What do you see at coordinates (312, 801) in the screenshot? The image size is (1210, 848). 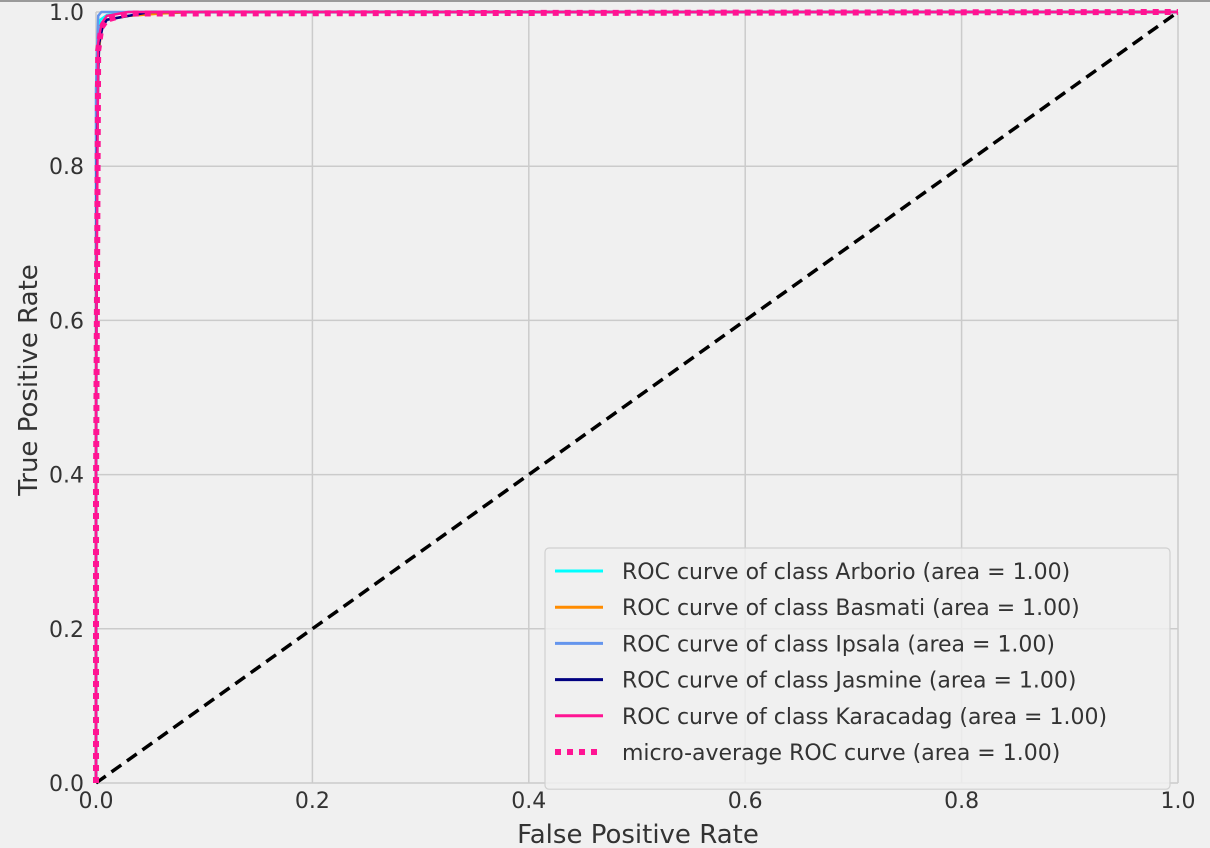 I see `x-tick-label: 0.2` at bounding box center [312, 801].